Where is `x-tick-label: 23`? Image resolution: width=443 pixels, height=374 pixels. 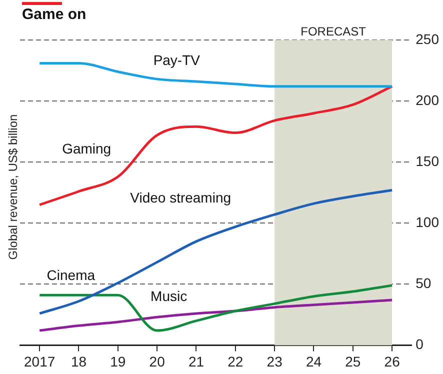 x-tick-label: 23 is located at coordinates (274, 361).